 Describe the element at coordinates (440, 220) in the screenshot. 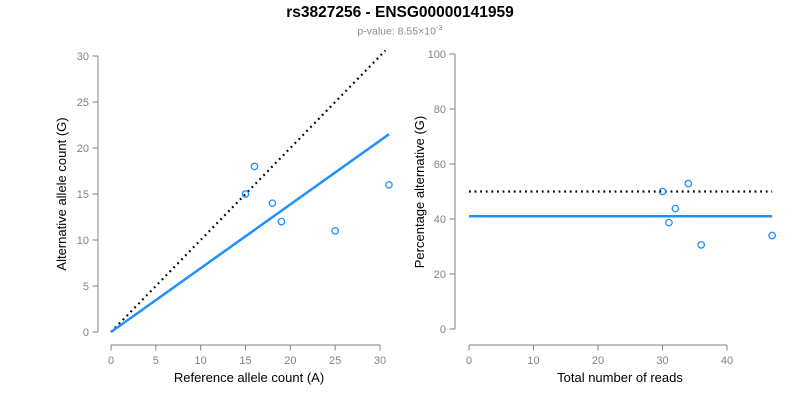

I see `y-tick-label: 40` at that location.